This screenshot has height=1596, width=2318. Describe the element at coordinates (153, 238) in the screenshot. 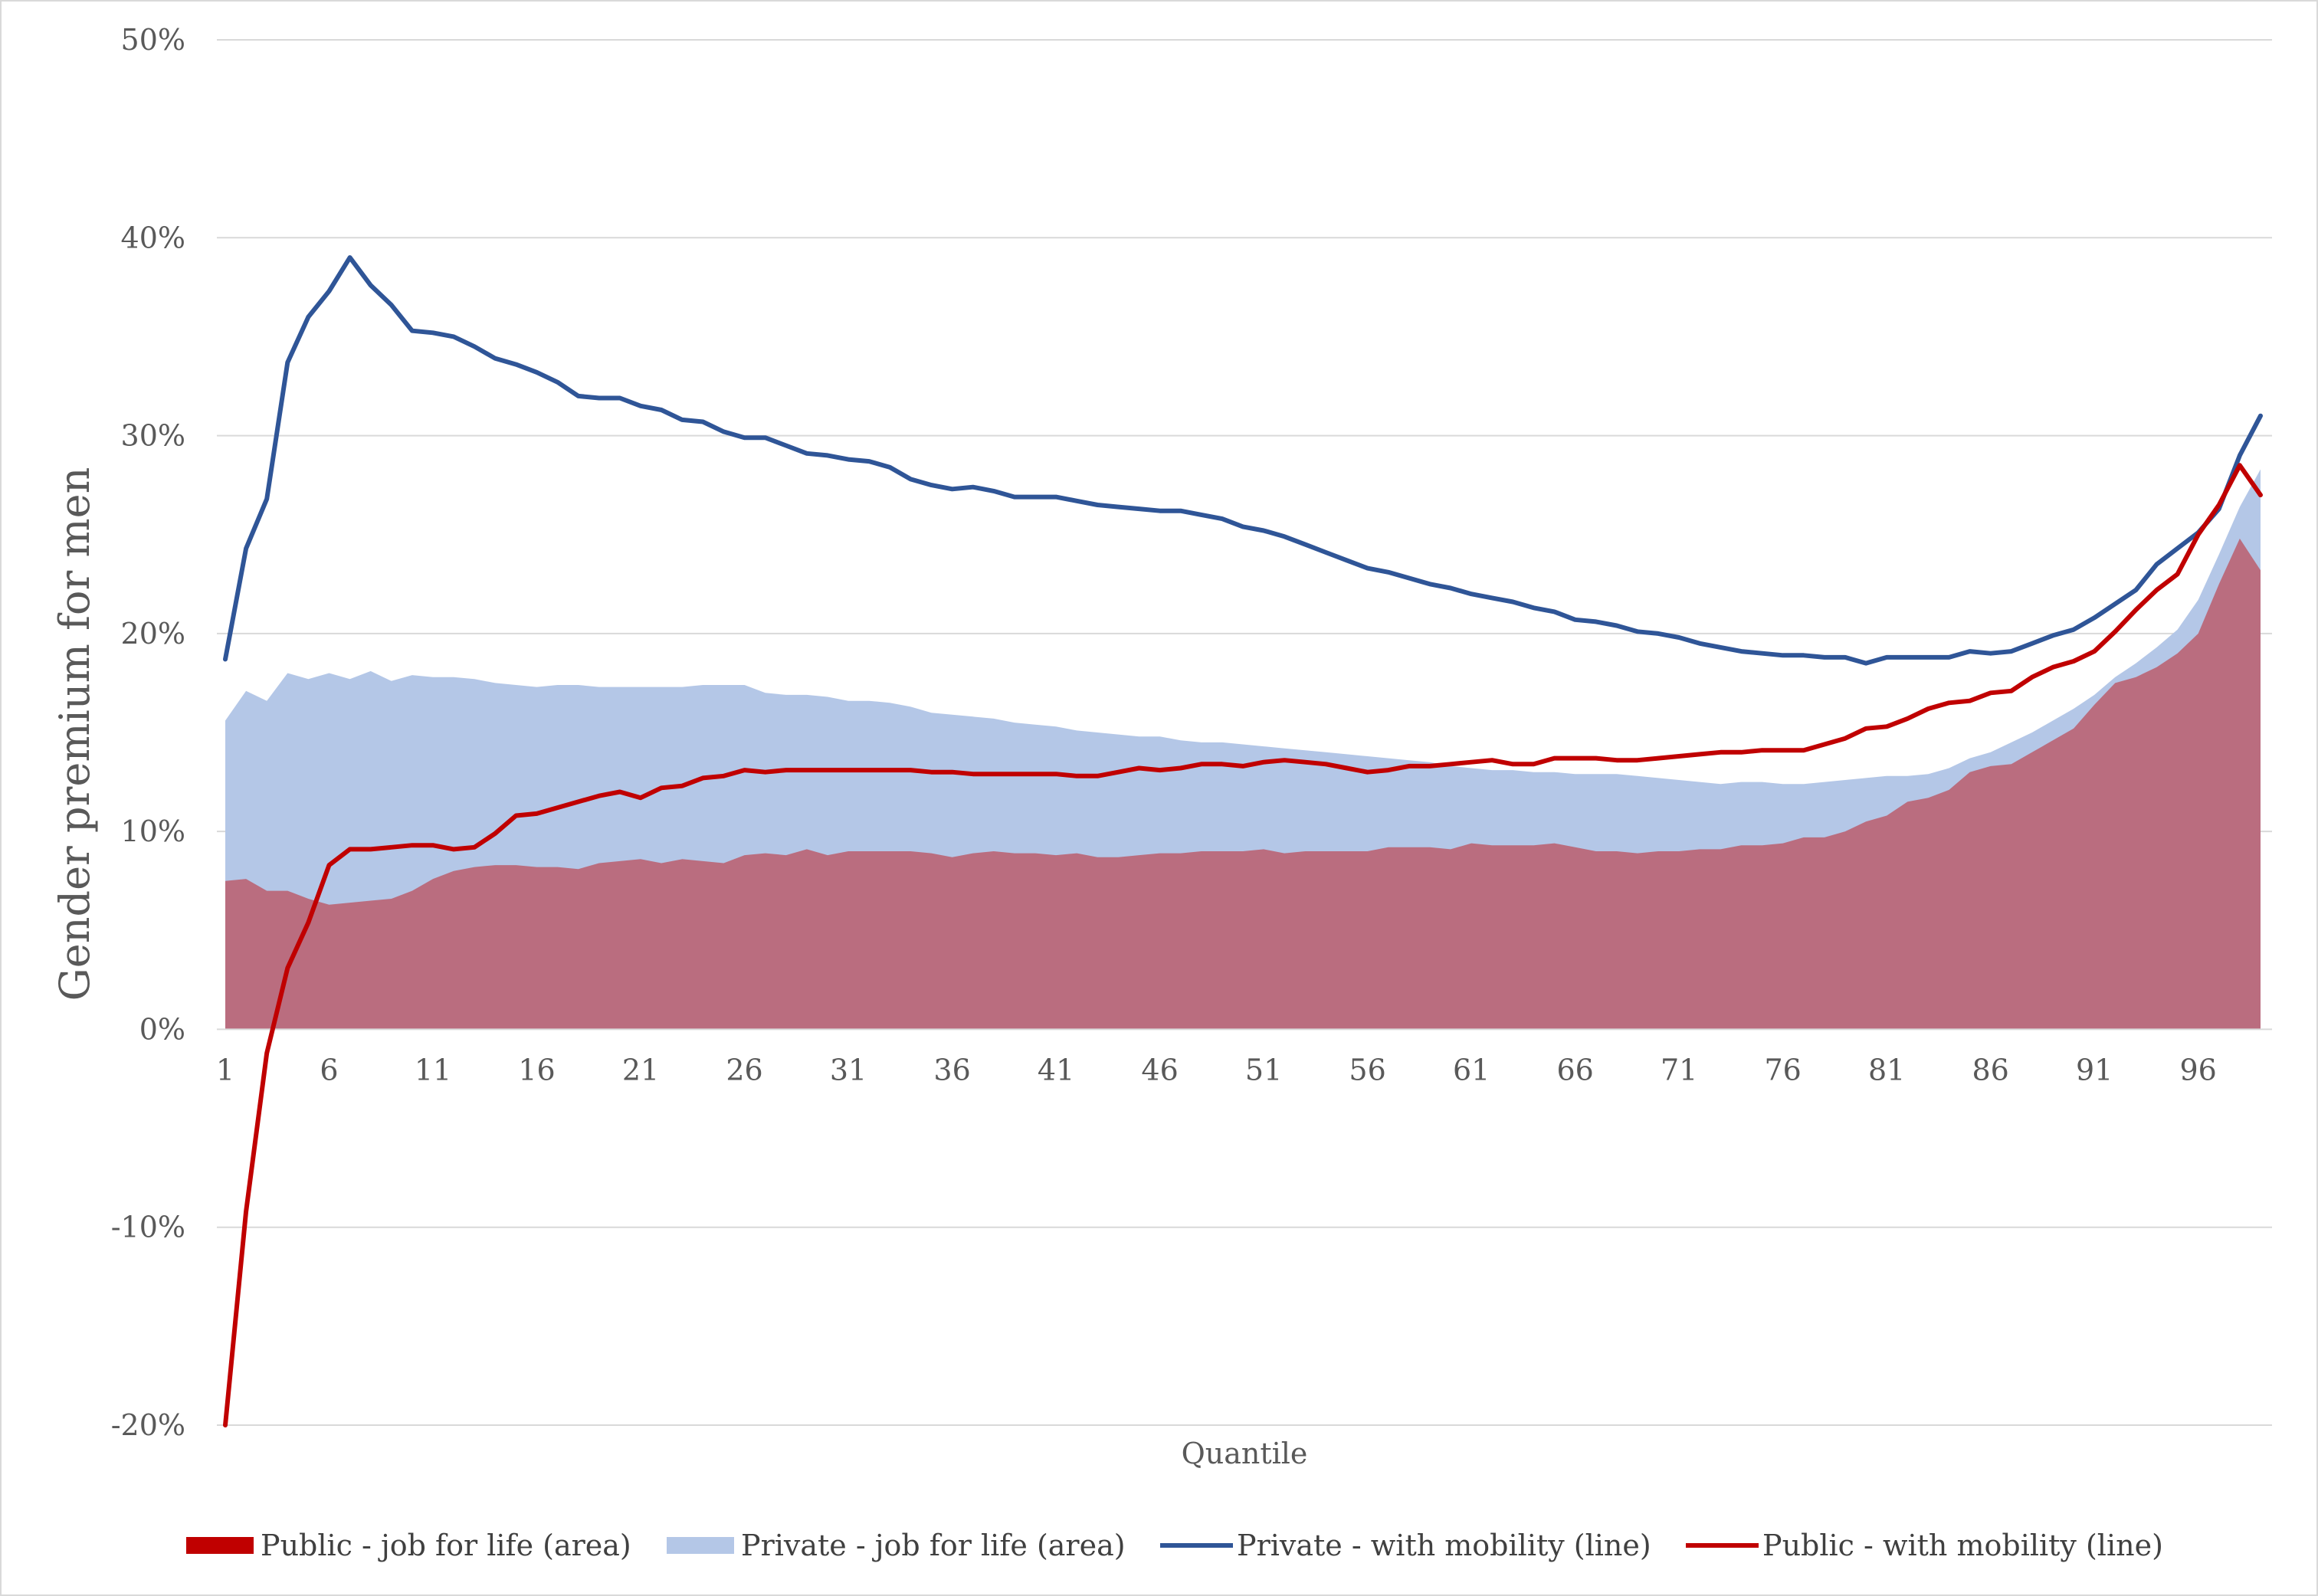

I see `y-tick-label: 40%` at that location.